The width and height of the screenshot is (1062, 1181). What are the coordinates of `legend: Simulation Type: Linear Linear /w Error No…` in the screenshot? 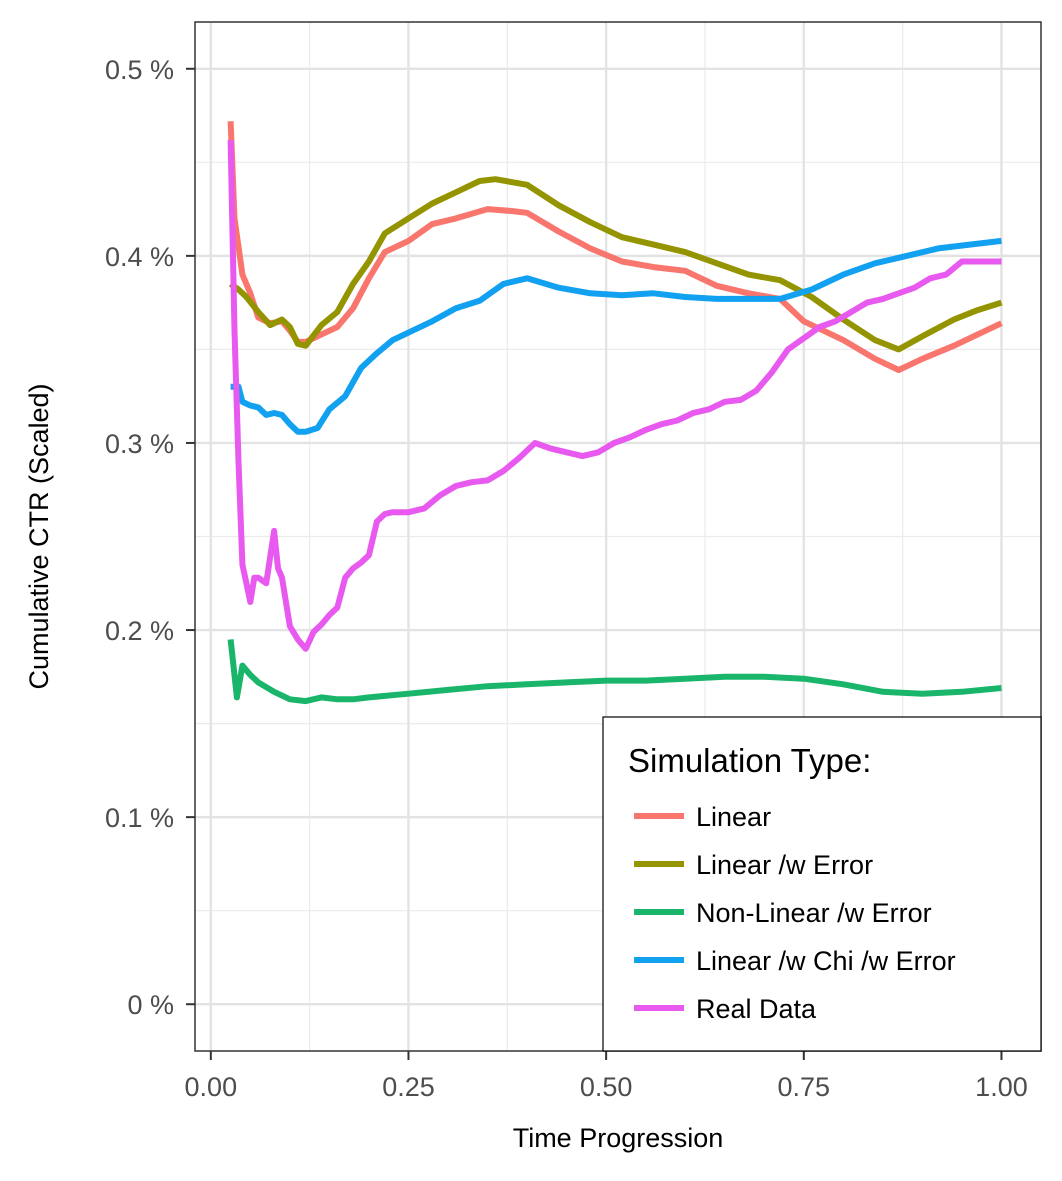 It's located at (822, 884).